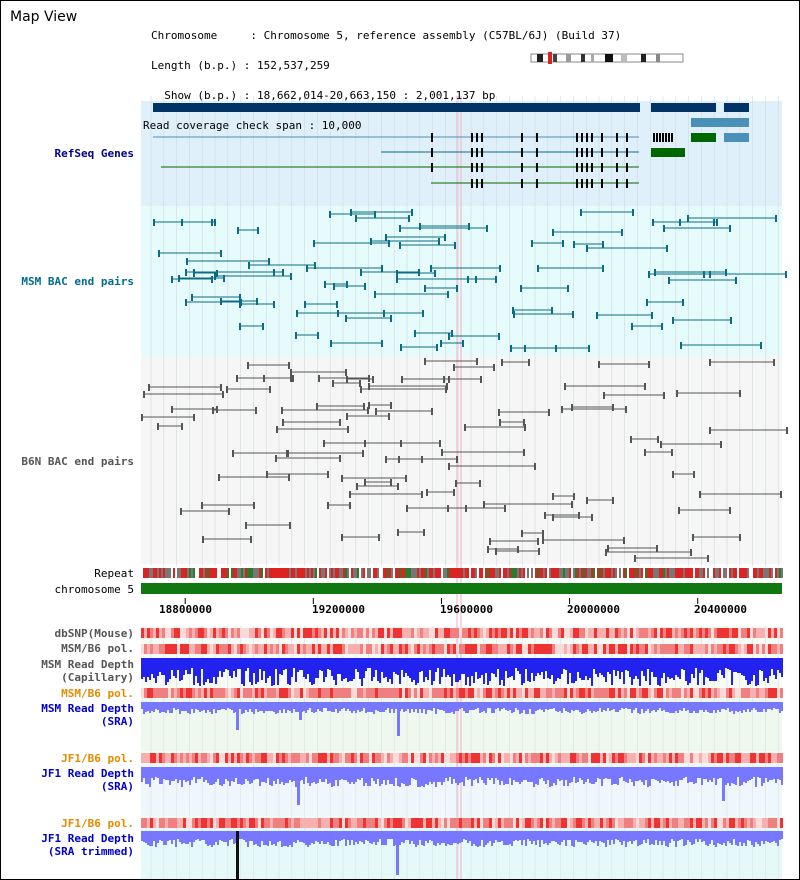 The height and width of the screenshot is (880, 800). What do you see at coordinates (97, 823) in the screenshot?
I see `track-label-jf1-b6-pol-2: JF1/B6 pol.` at bounding box center [97, 823].